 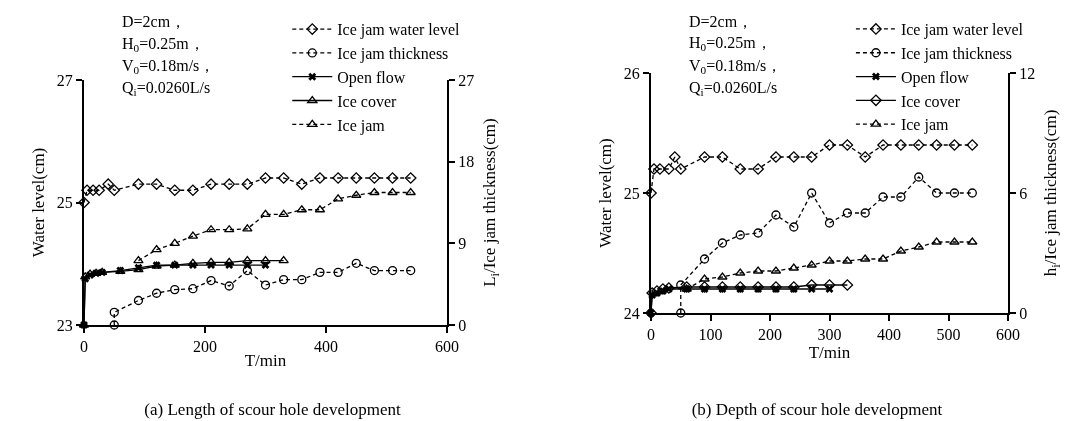 I want to click on annotation: V$_{0}$=0.18m/s，, so click(x=736, y=67).